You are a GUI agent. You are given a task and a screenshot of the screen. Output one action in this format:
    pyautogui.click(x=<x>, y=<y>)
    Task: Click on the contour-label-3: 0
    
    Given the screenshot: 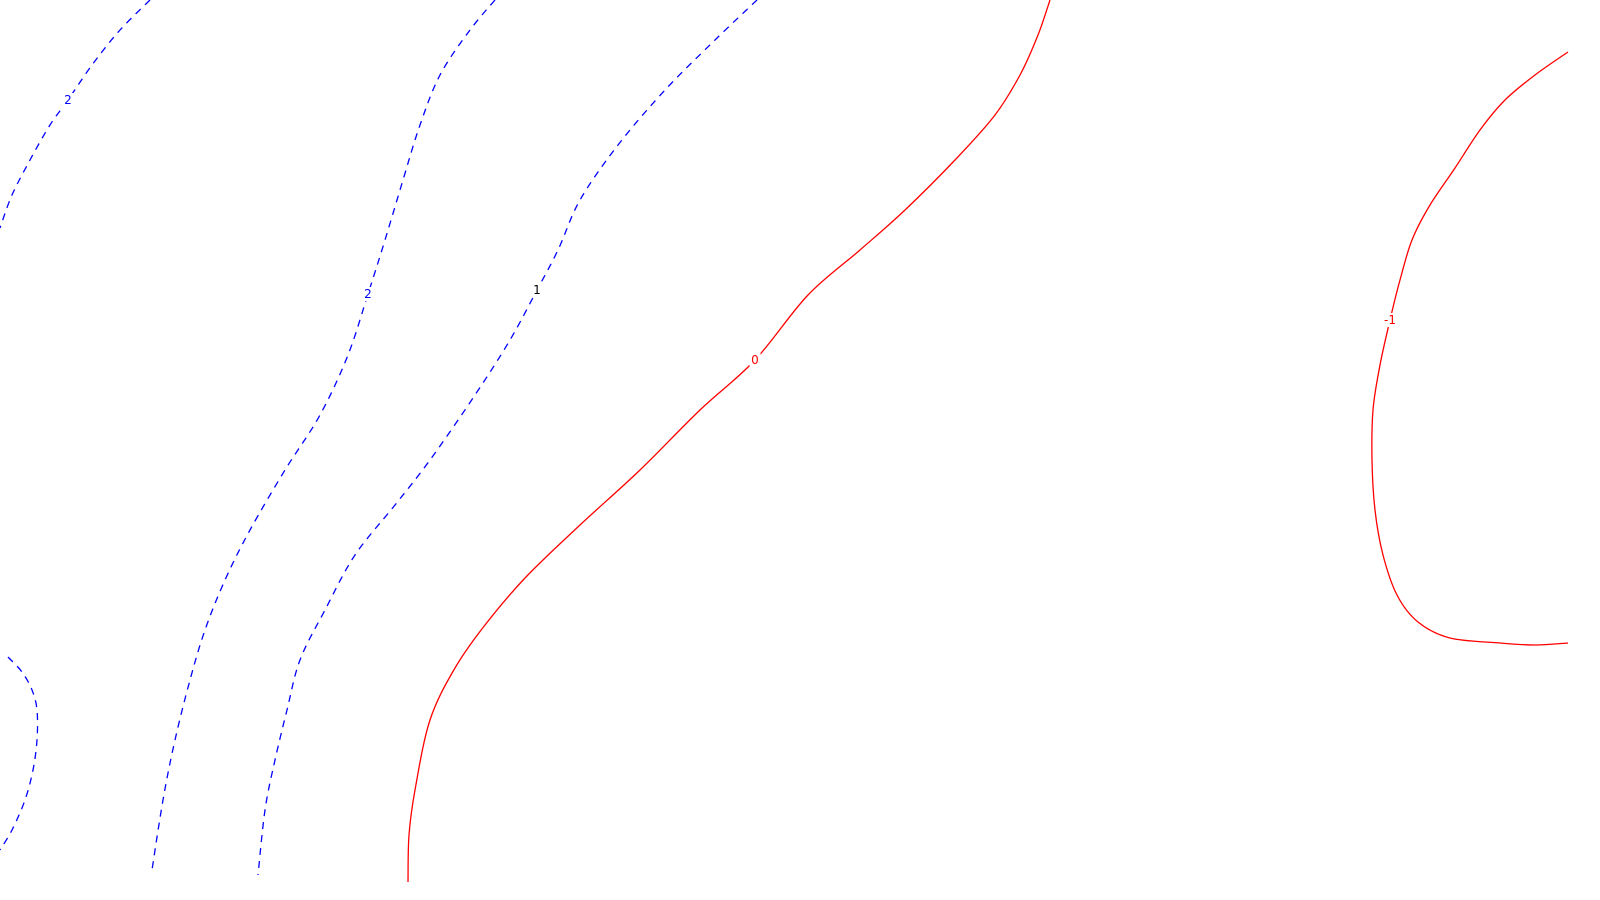 What is the action you would take?
    pyautogui.click(x=755, y=360)
    